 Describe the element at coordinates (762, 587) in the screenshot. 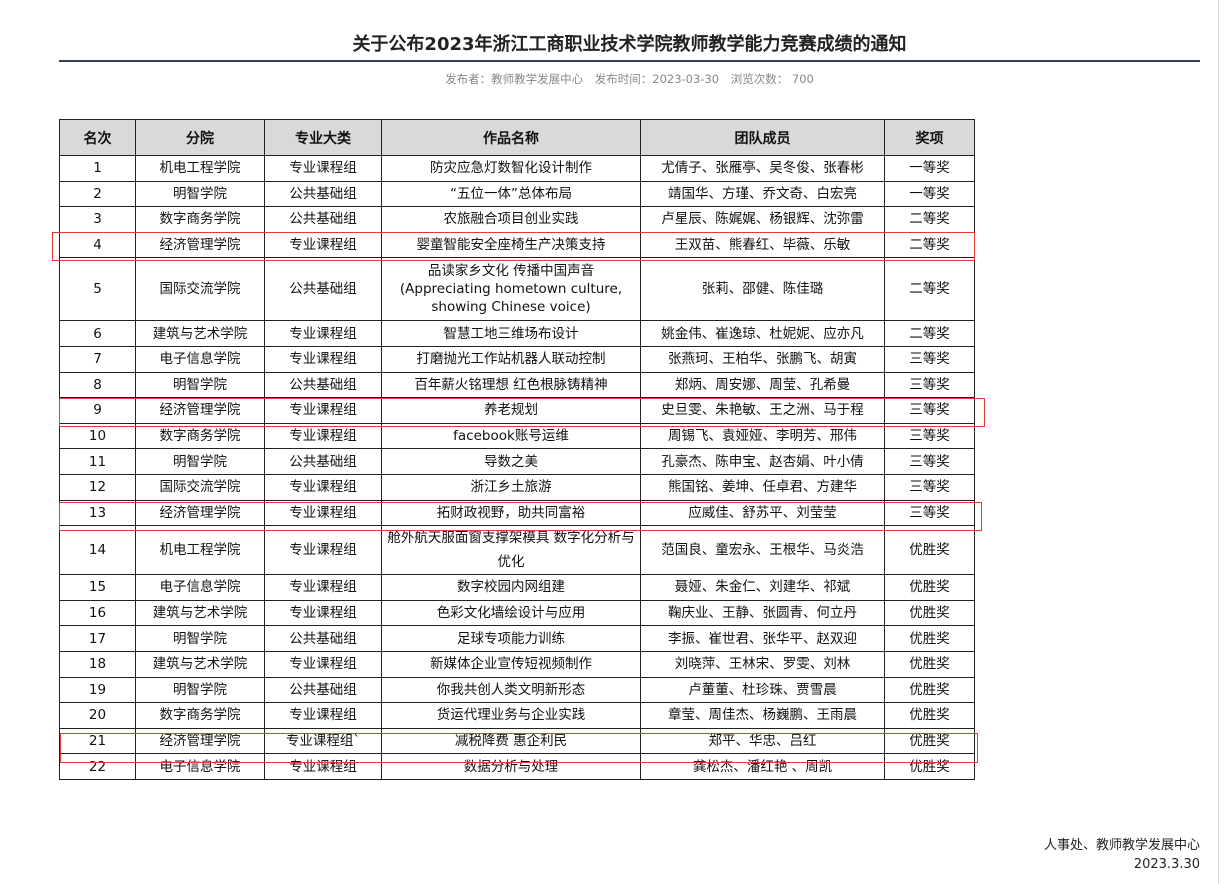

I see `cell-team-members: 聂娅、朱金仁、刘建华、祁斌` at that location.